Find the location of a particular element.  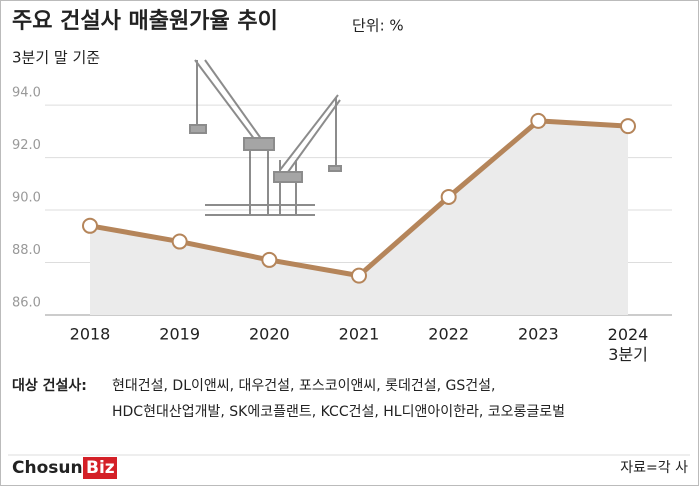

y-tick-label: 92.0 is located at coordinates (26, 145).